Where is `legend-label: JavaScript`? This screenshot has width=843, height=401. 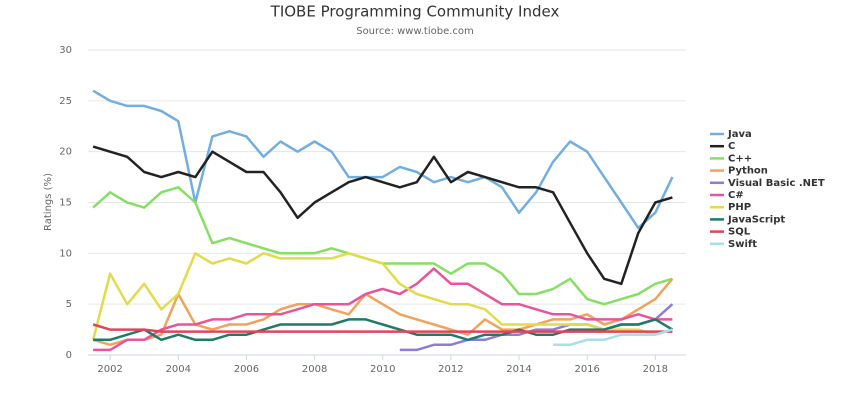
legend-label: JavaScript is located at coordinates (756, 219).